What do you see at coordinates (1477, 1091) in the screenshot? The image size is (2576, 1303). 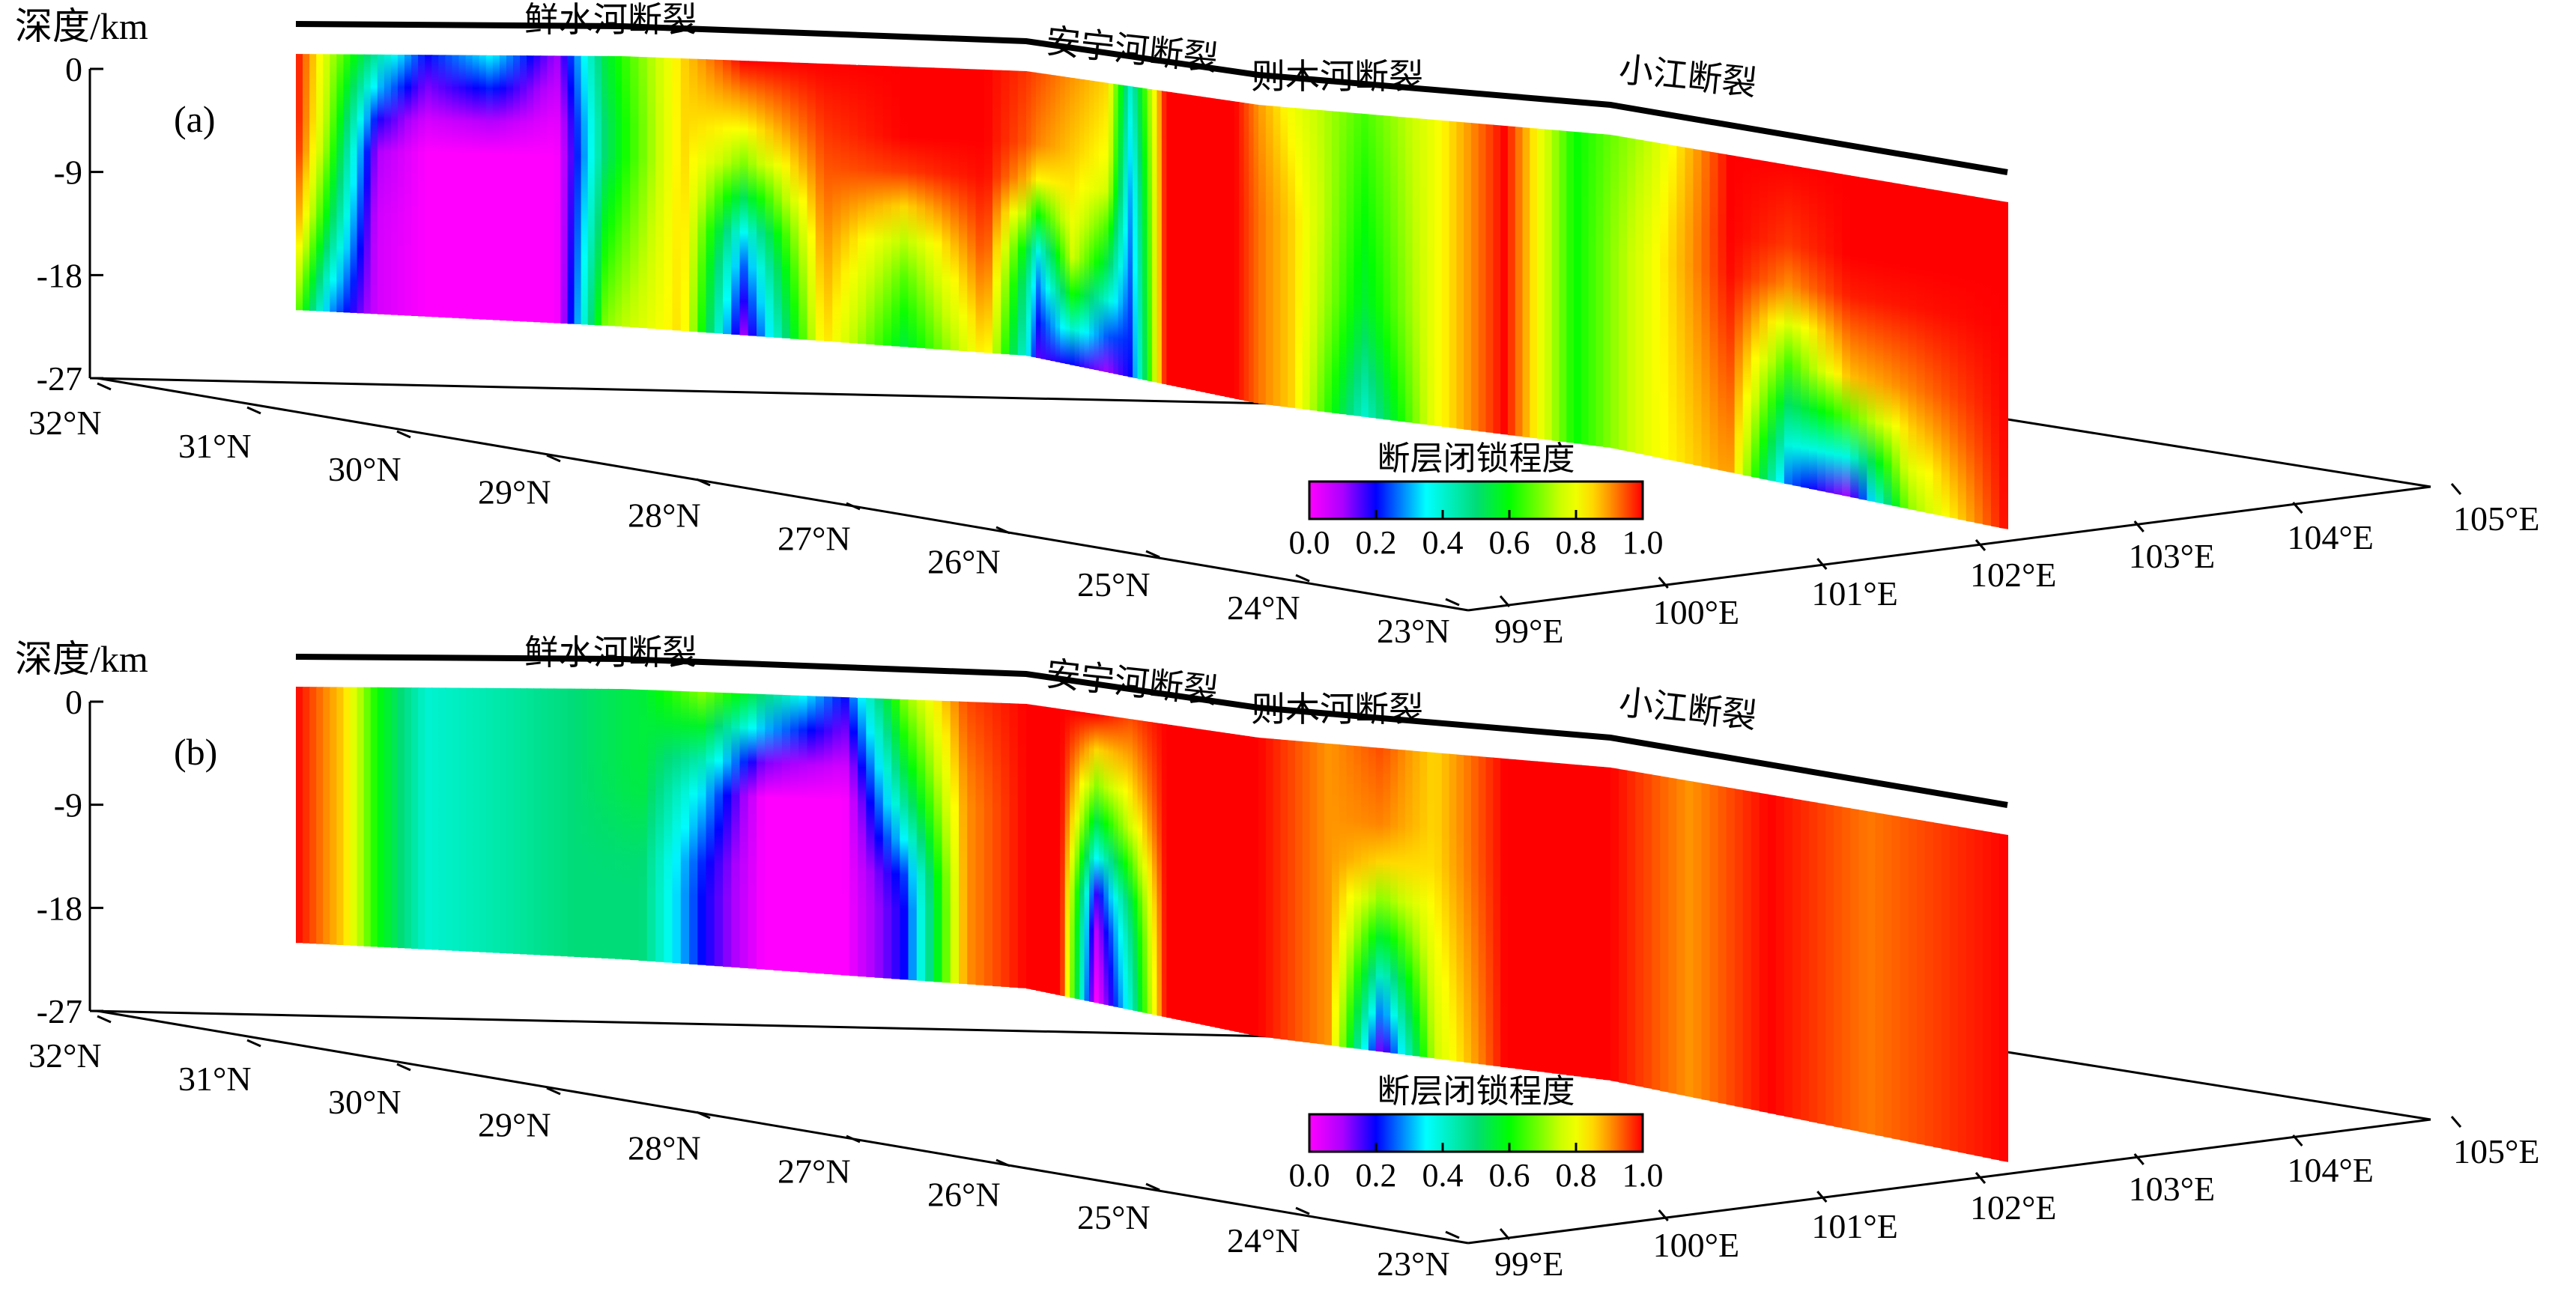 I see `colorbar-title: 断层闭锁程度` at bounding box center [1477, 1091].